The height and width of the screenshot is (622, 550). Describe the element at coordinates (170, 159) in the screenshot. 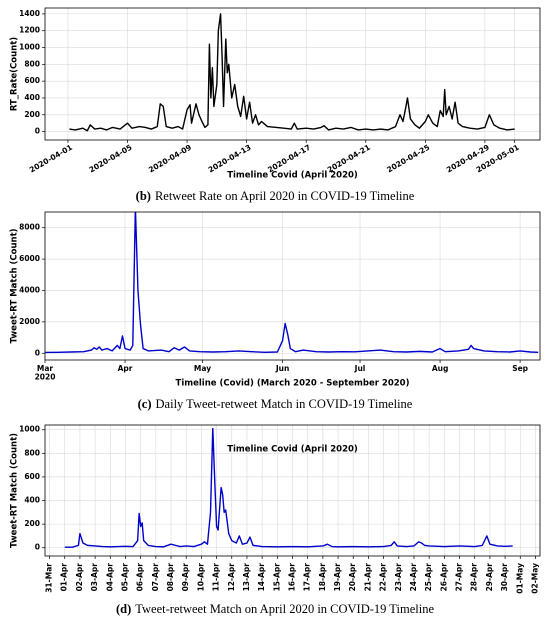

I see `x-tick-label: 2020-04-09` at that location.